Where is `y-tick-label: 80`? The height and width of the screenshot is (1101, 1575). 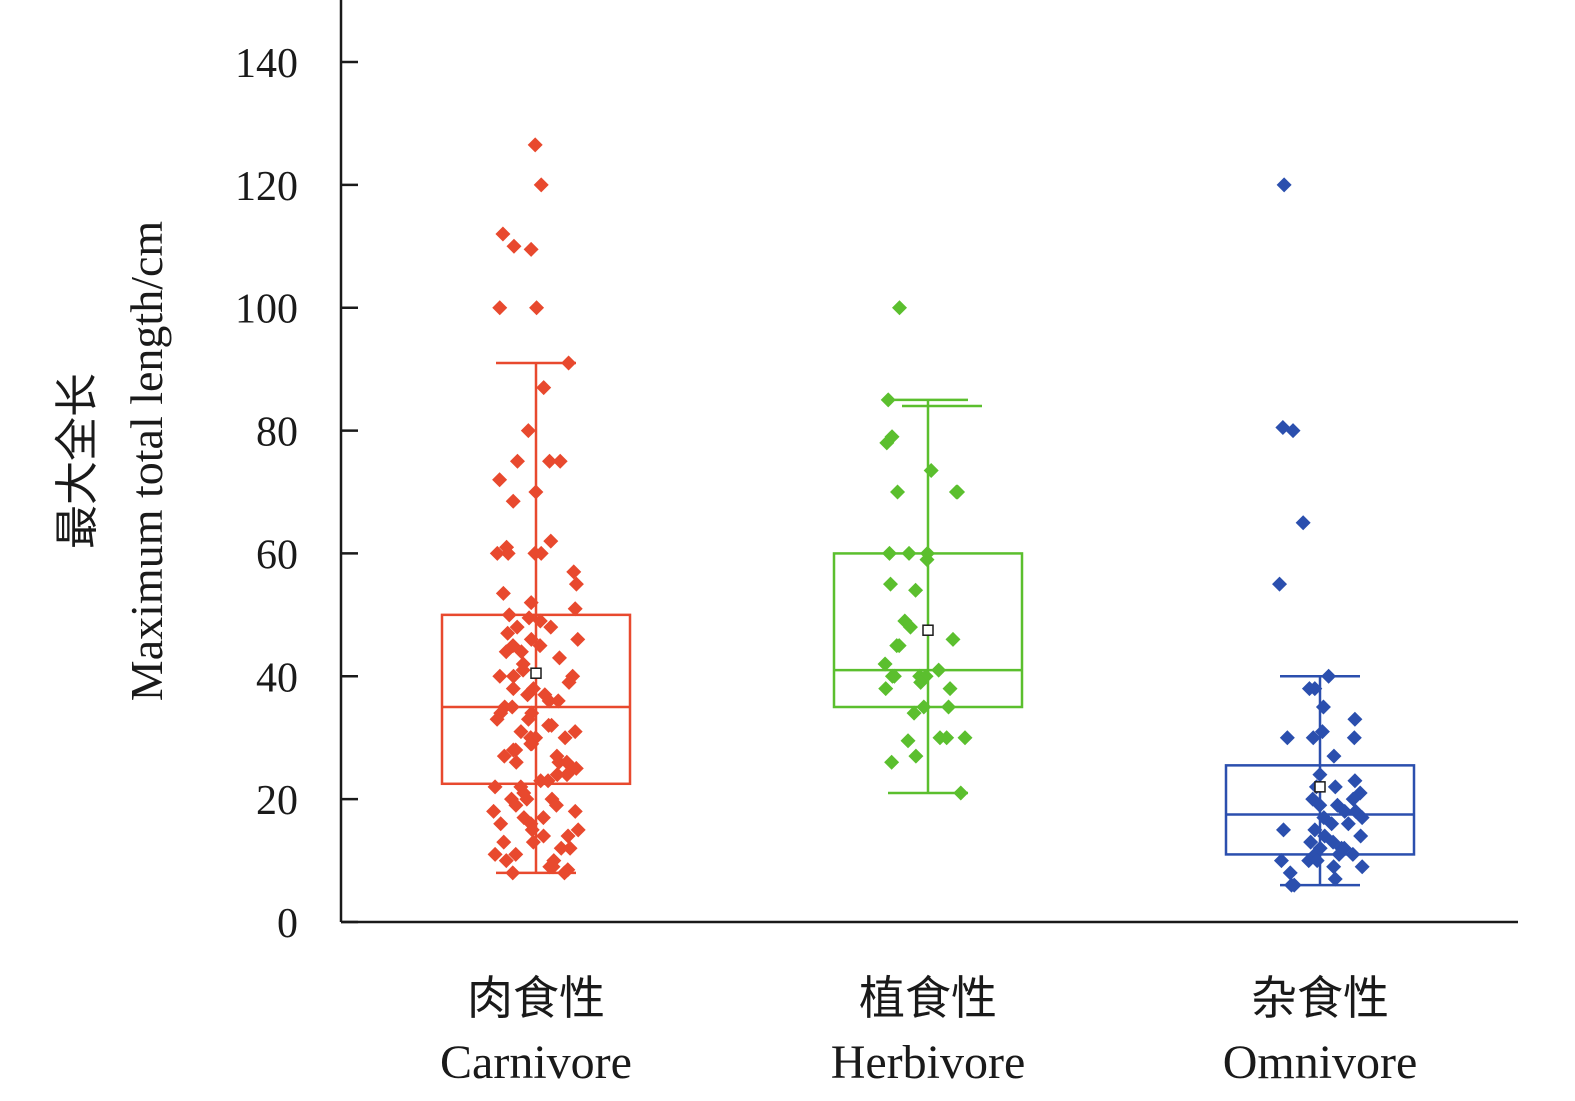
y-tick-label: 80 is located at coordinates (277, 433).